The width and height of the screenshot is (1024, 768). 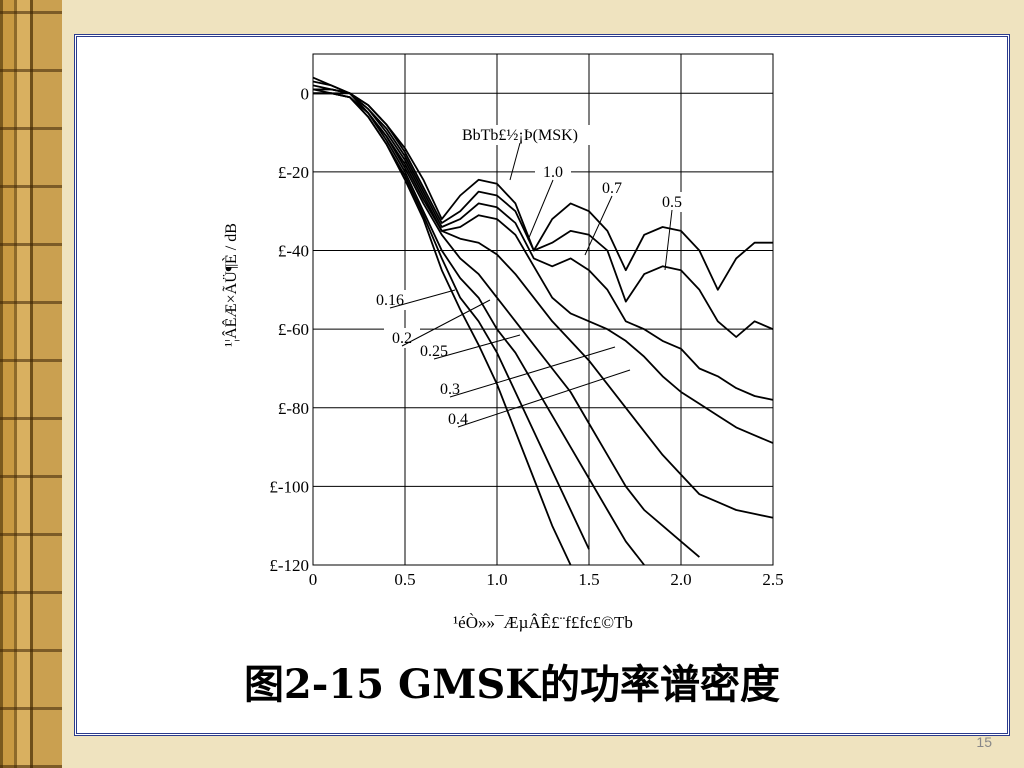 What do you see at coordinates (293, 408) in the screenshot?
I see `y-tick-label: £-80` at bounding box center [293, 408].